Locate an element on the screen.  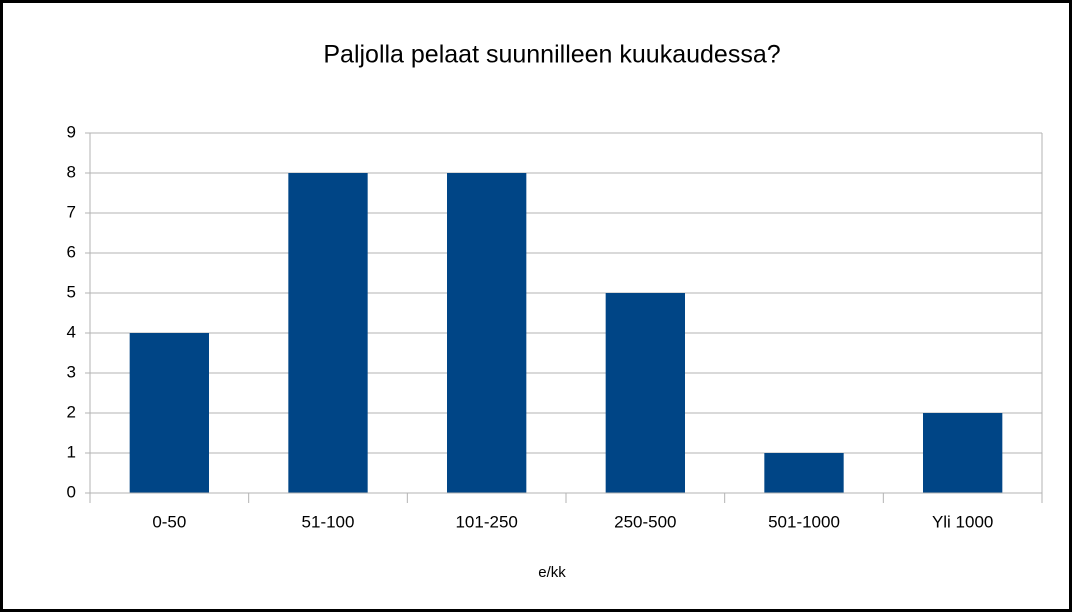
chart-title: Paljolla pelaat suunnilleen kuukaudessa? is located at coordinates (551, 55).